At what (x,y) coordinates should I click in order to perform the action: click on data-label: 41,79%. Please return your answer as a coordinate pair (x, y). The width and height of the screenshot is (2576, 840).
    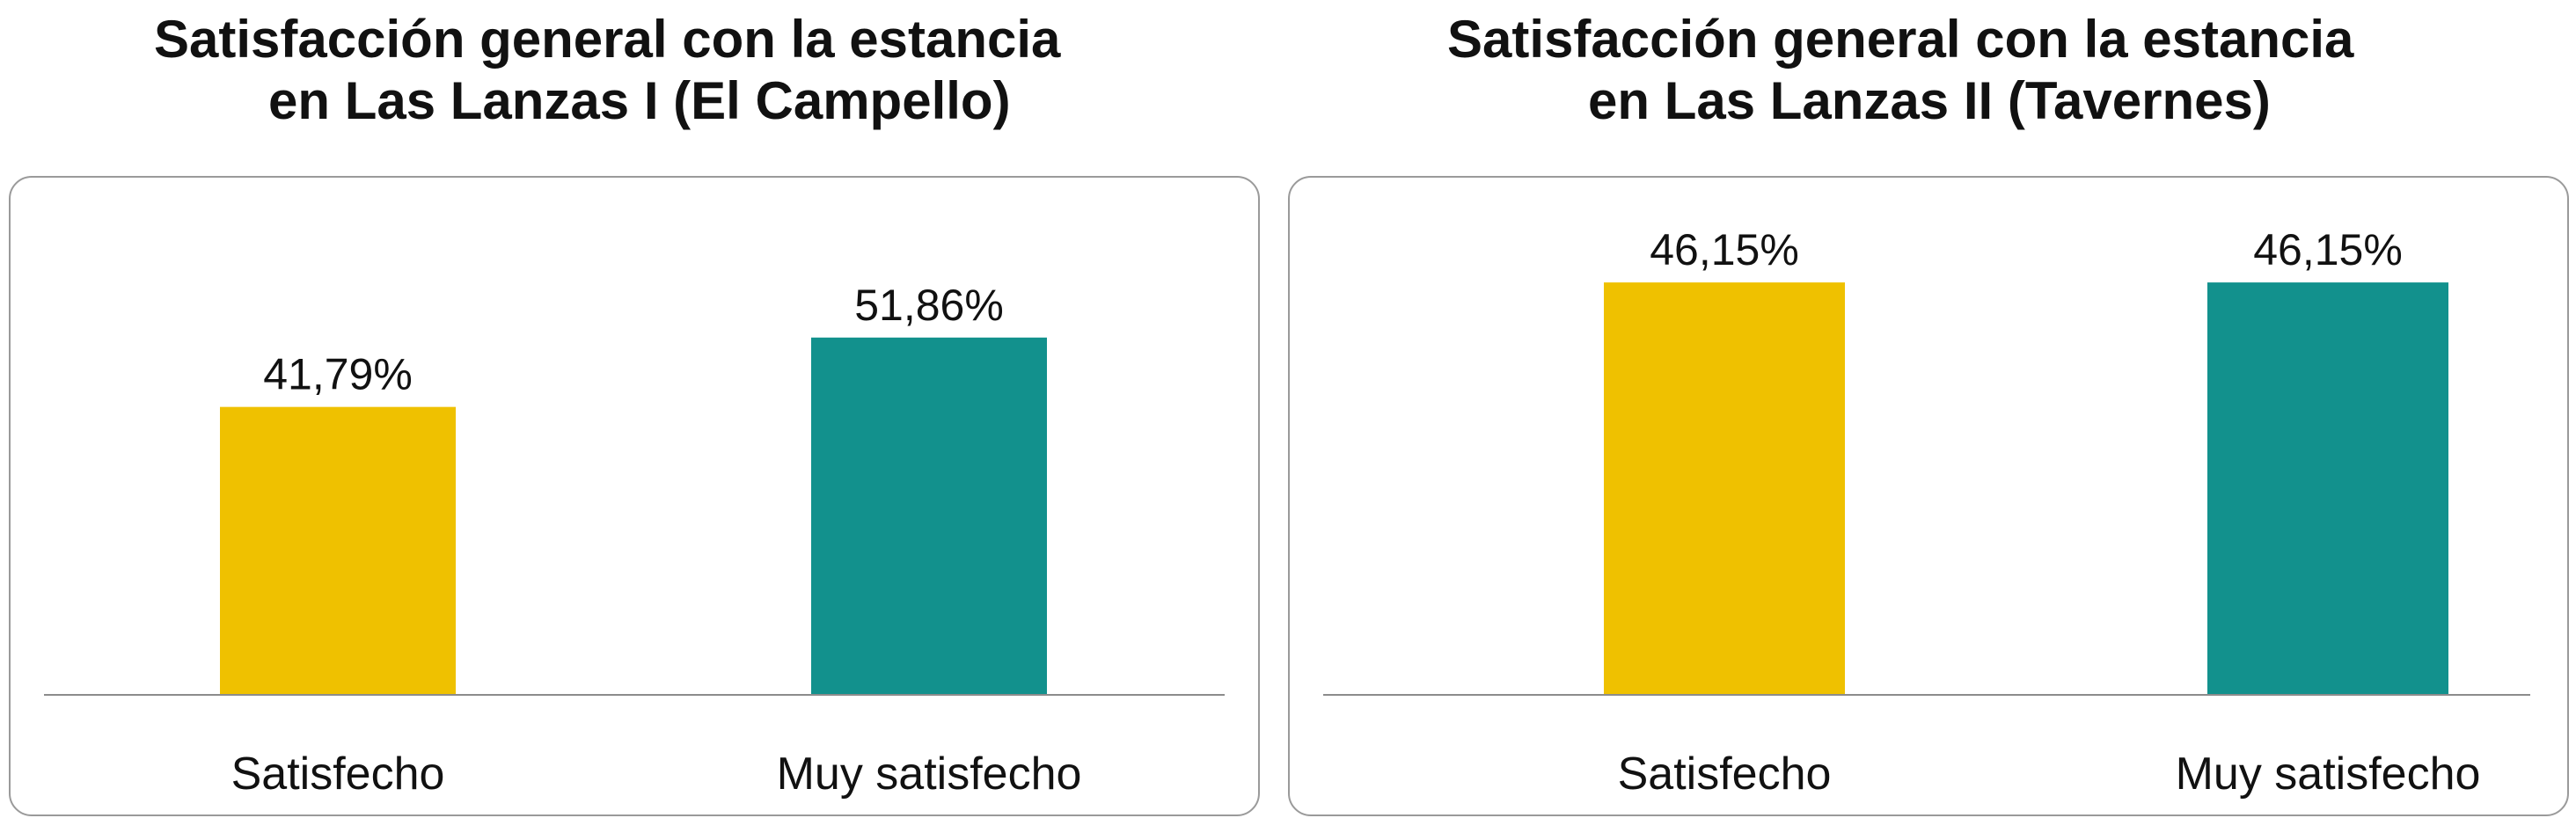
    Looking at the image, I should click on (338, 374).